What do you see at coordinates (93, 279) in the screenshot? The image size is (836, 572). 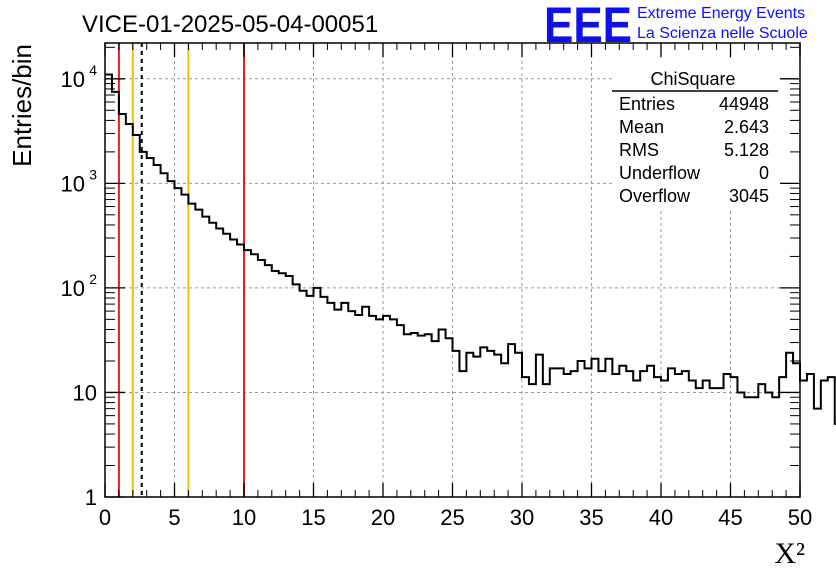 I see `y-tick-exponent: 2` at bounding box center [93, 279].